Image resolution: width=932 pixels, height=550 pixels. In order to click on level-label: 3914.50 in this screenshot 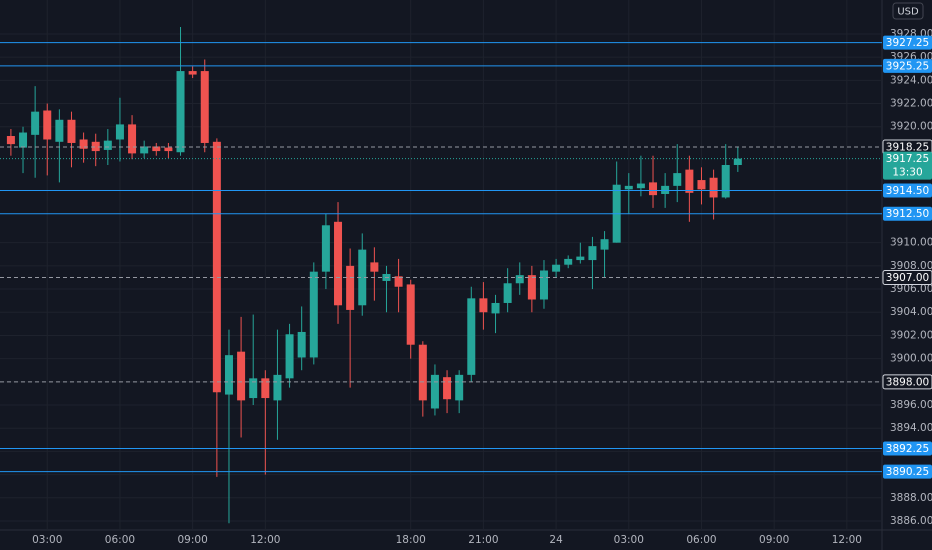, I will do `click(907, 191)`.